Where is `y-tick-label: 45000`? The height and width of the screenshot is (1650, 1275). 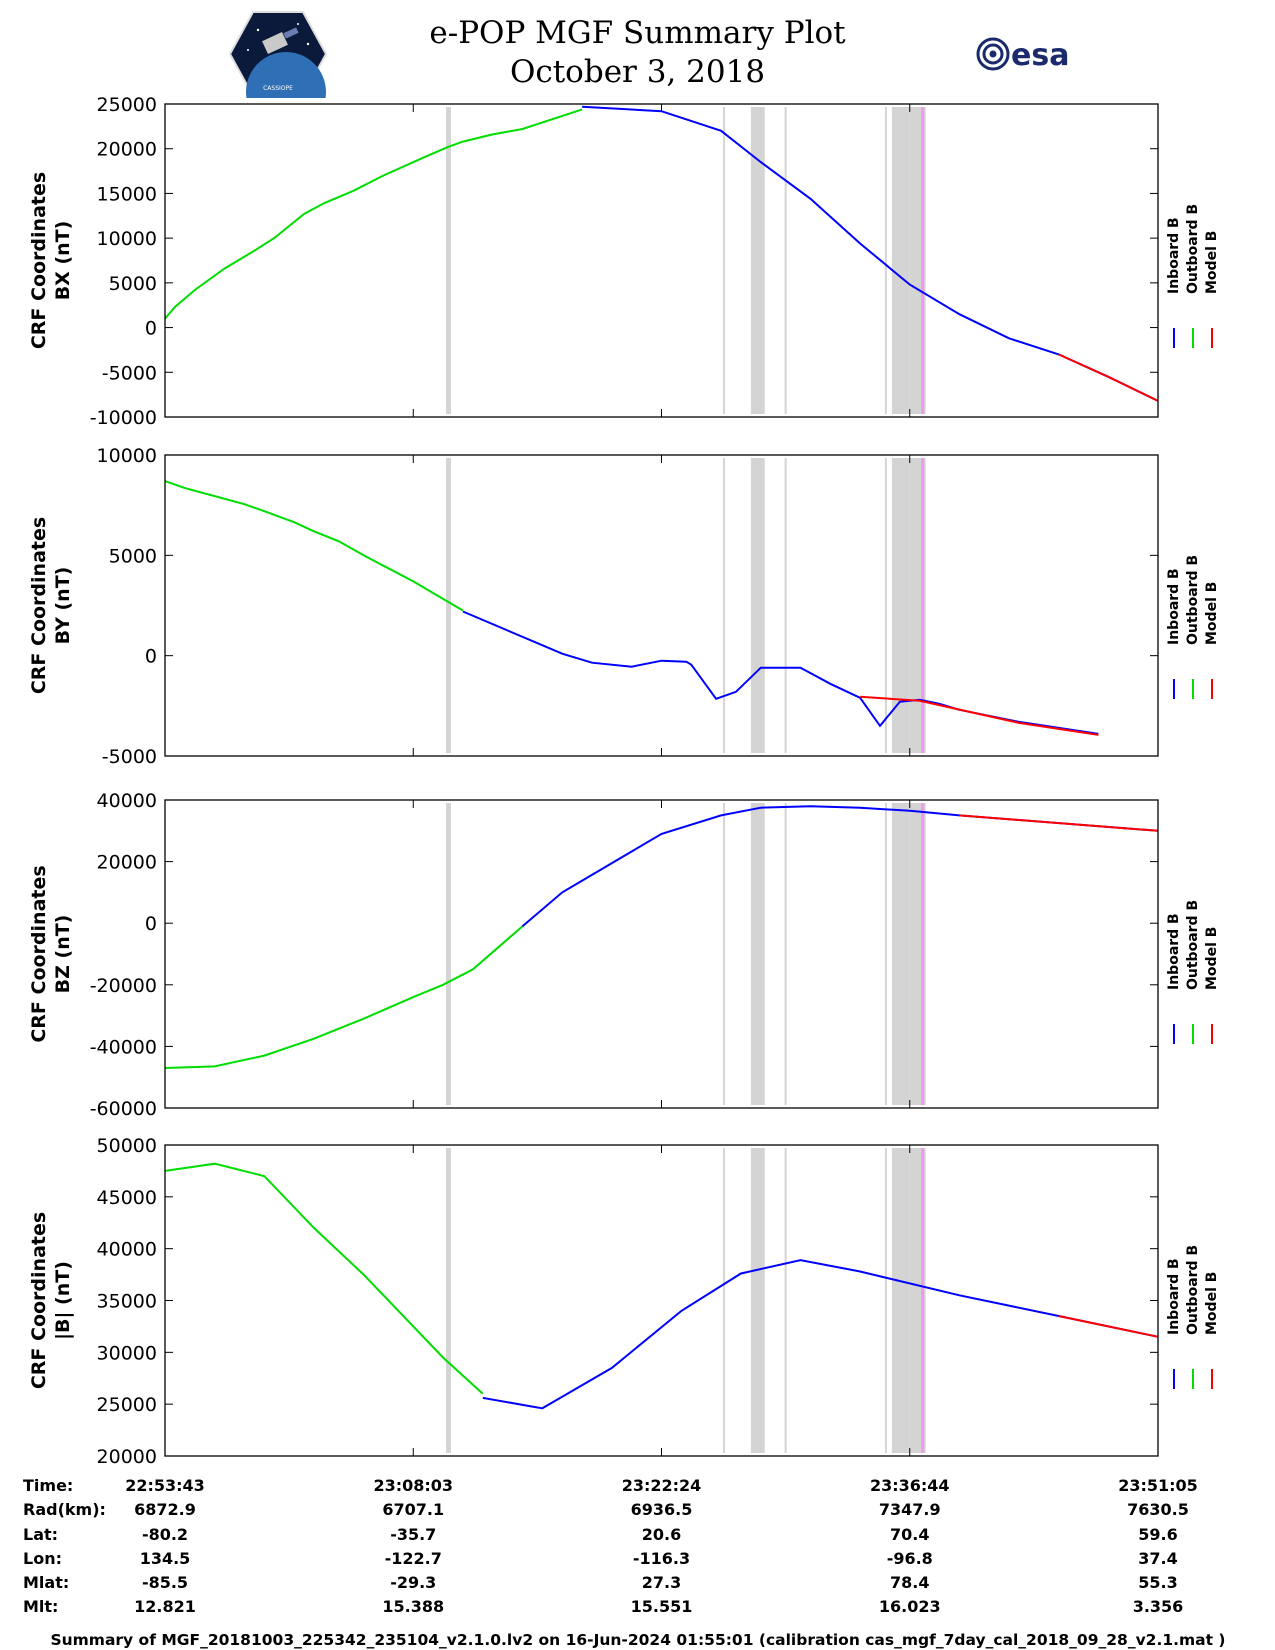
y-tick-label: 45000 is located at coordinates (127, 1198).